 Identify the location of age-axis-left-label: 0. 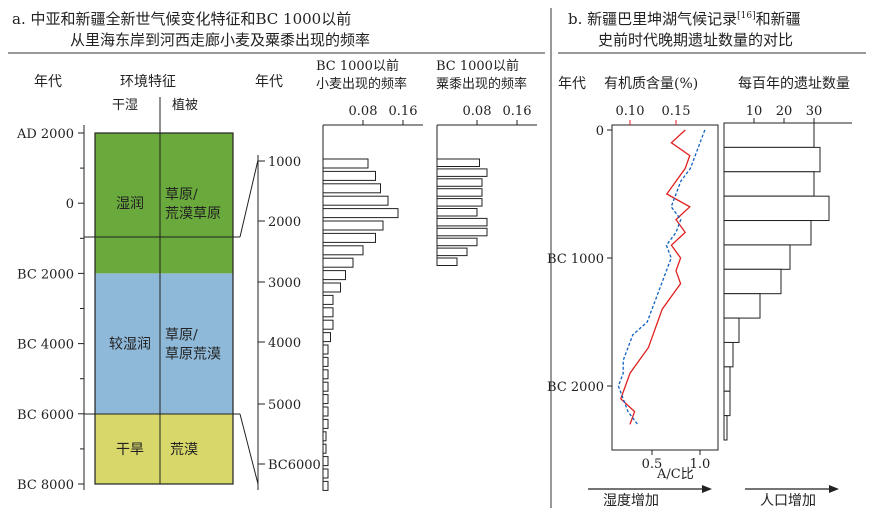
(70, 204).